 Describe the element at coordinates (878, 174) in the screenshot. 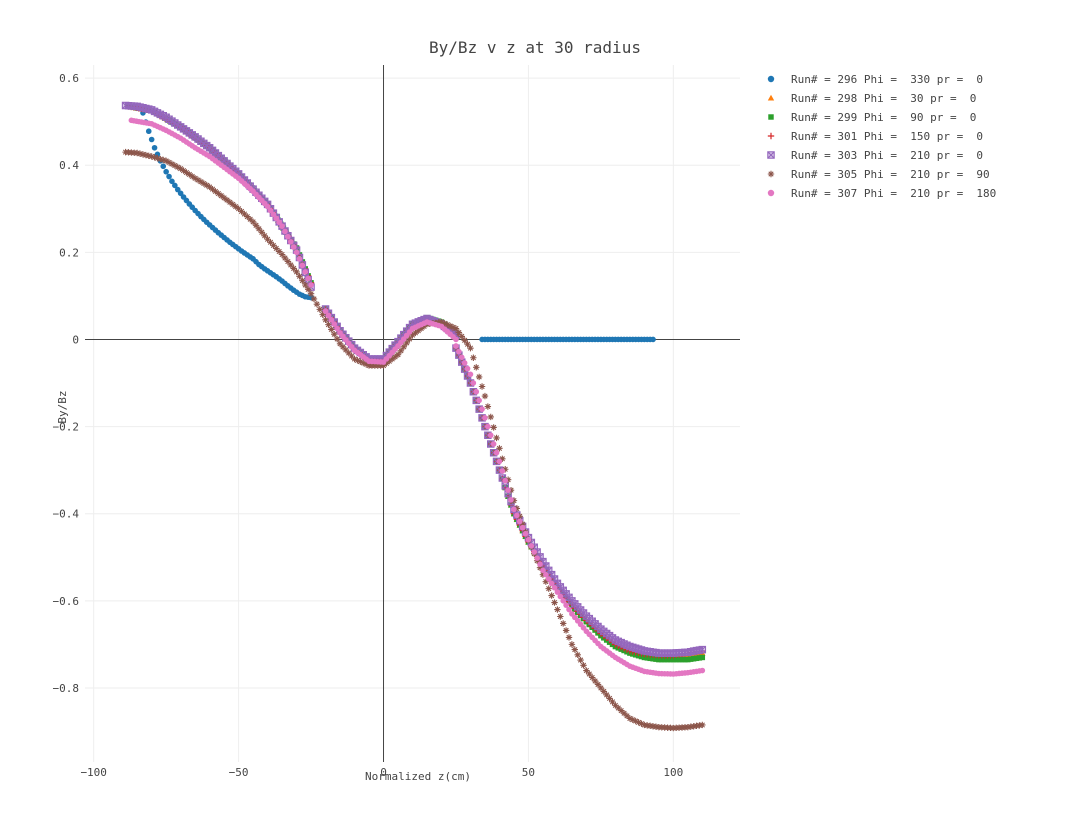

I see `legend-item: Run# = 305 Phi = 210 pr = 90` at that location.